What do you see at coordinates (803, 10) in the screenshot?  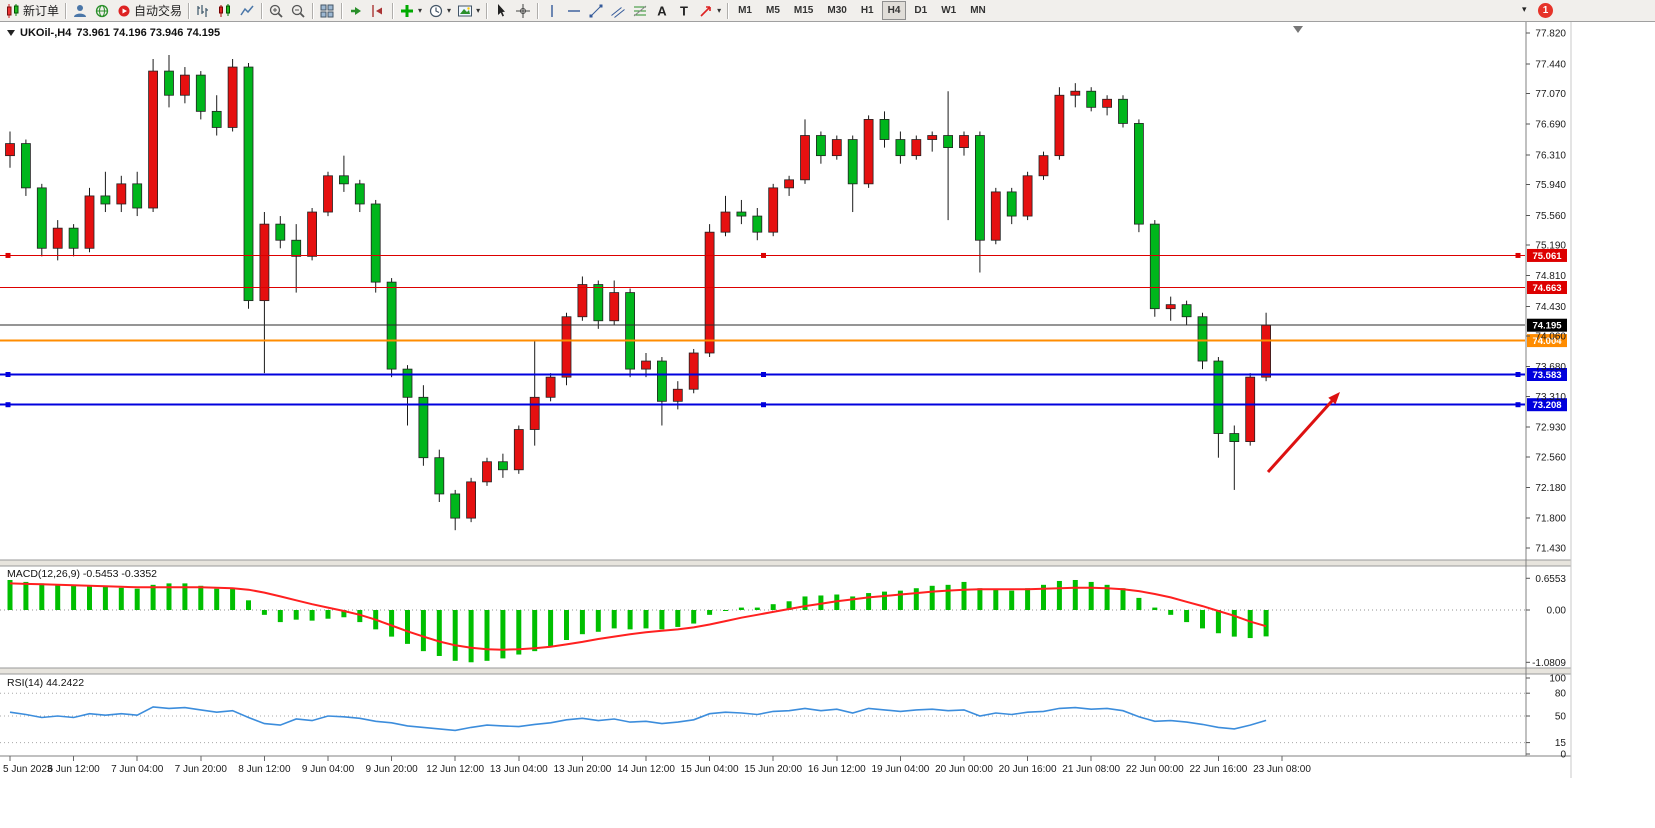 I see `timeframe-m15-button: M15` at bounding box center [803, 10].